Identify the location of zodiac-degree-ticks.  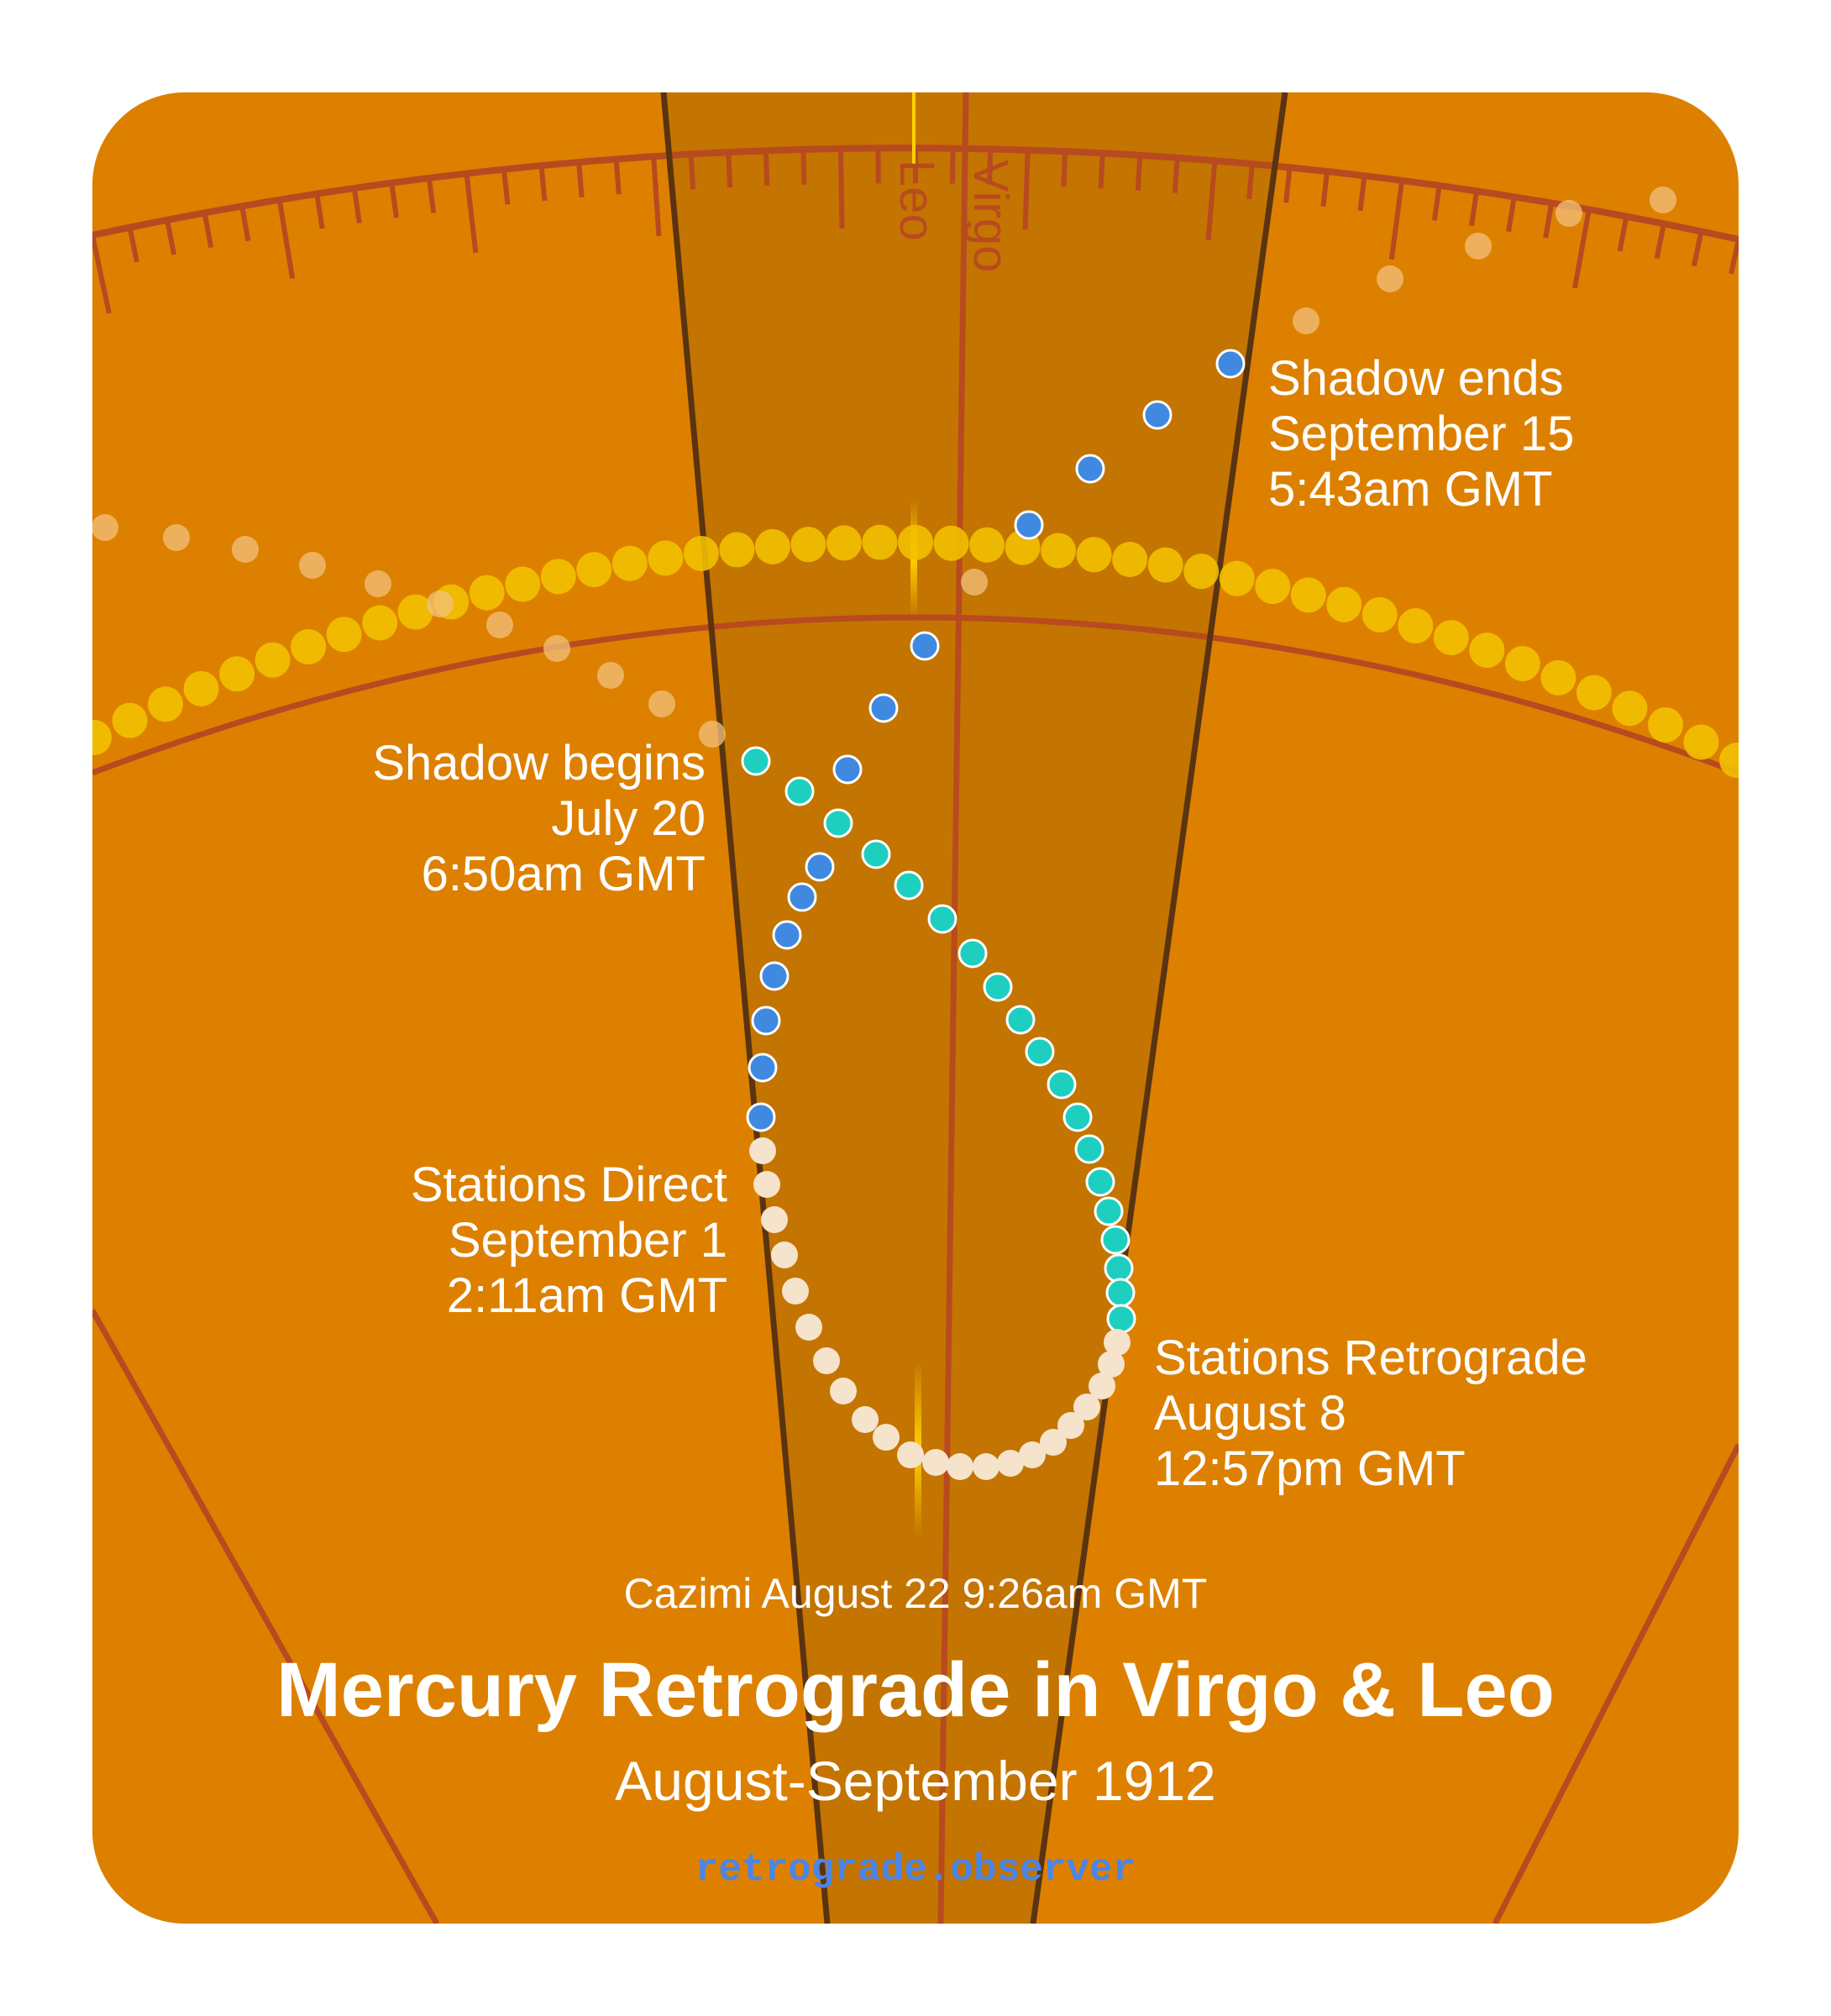
(915, 231).